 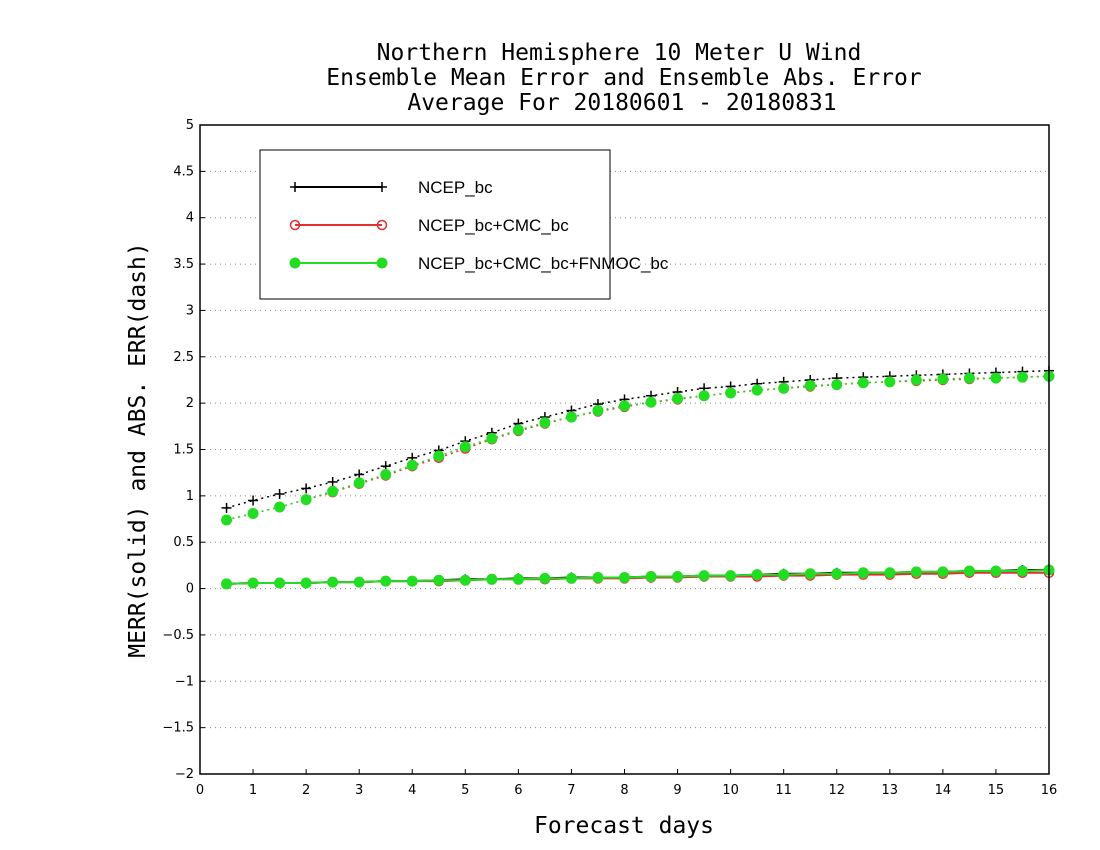 What do you see at coordinates (890, 790) in the screenshot?
I see `x-tick-label: 13` at bounding box center [890, 790].